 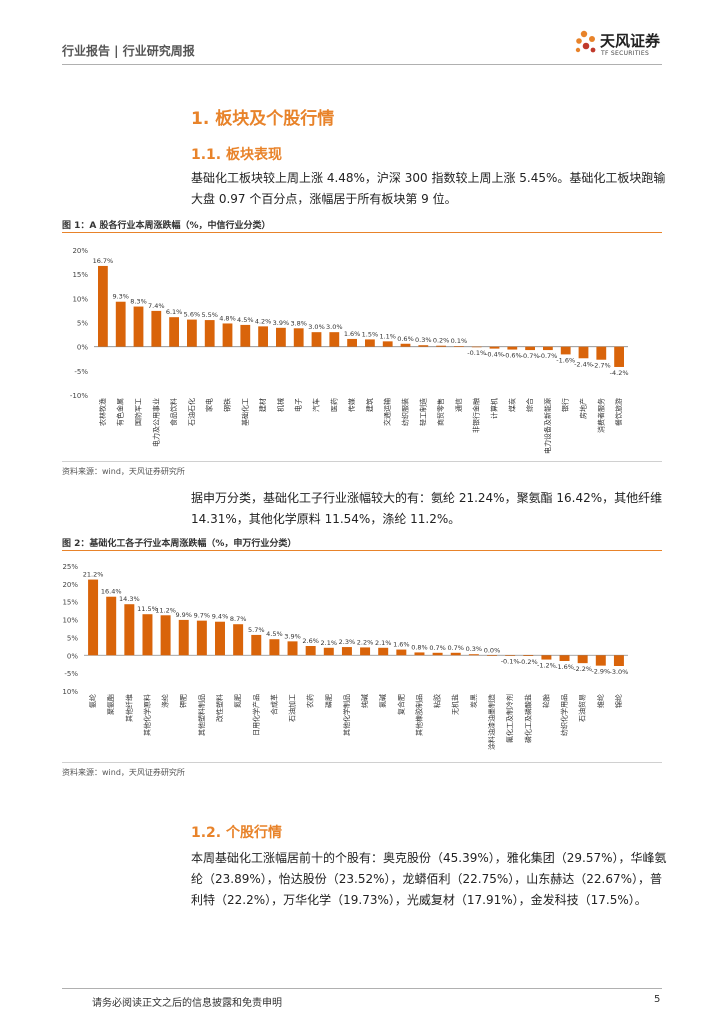 What do you see at coordinates (202, 616) in the screenshot?
I see `data-label: 9.7%` at bounding box center [202, 616].